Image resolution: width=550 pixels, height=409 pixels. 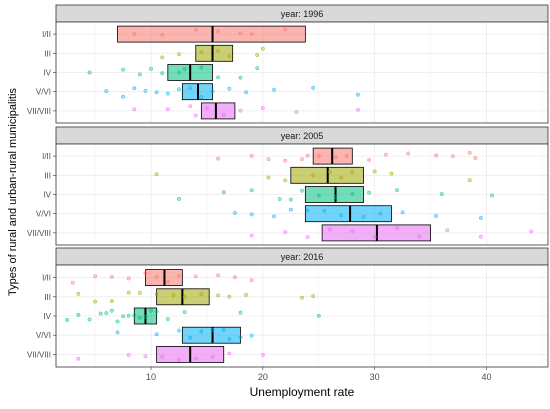 I want to click on x-tick-label: 10, so click(x=151, y=377).